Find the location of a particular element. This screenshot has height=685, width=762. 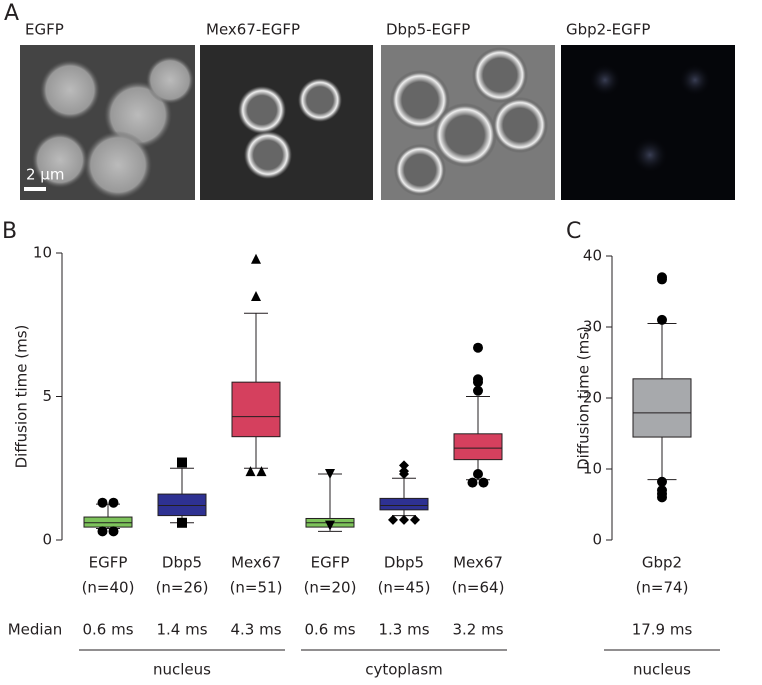

median-label: 3.2 ms is located at coordinates (477, 630).